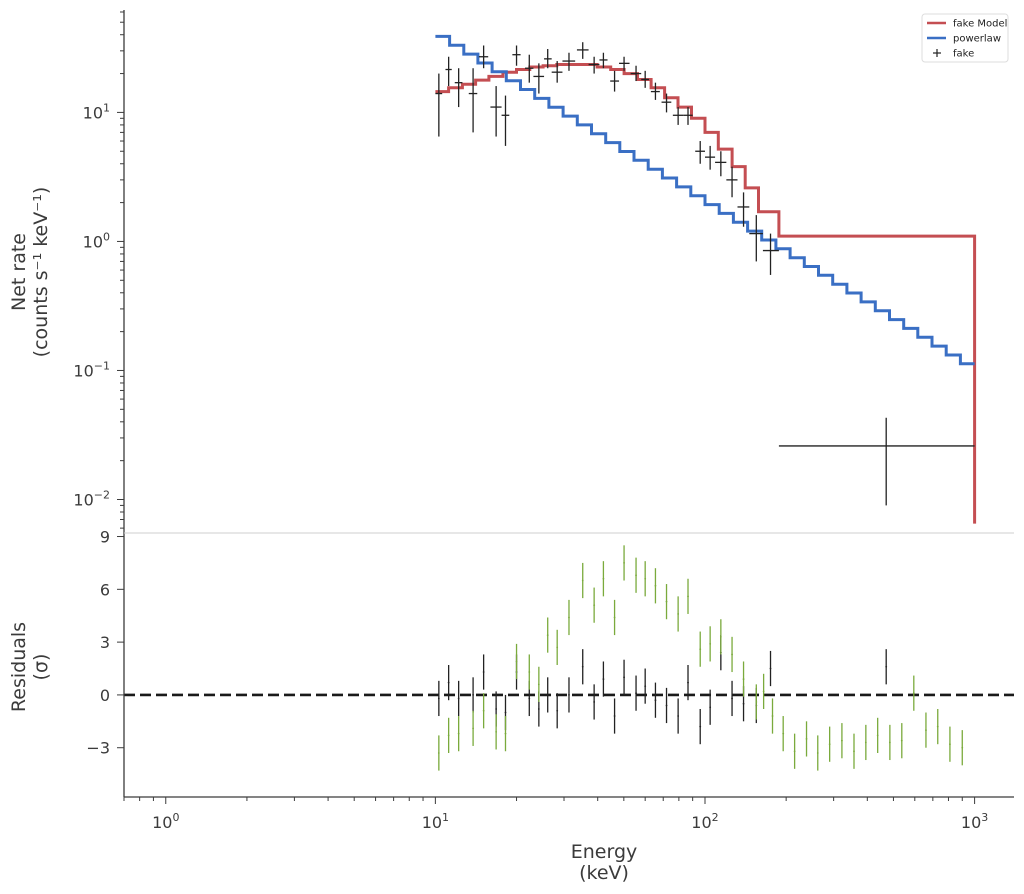  I want to click on x-tick-label: 10⁰, so click(165, 821).